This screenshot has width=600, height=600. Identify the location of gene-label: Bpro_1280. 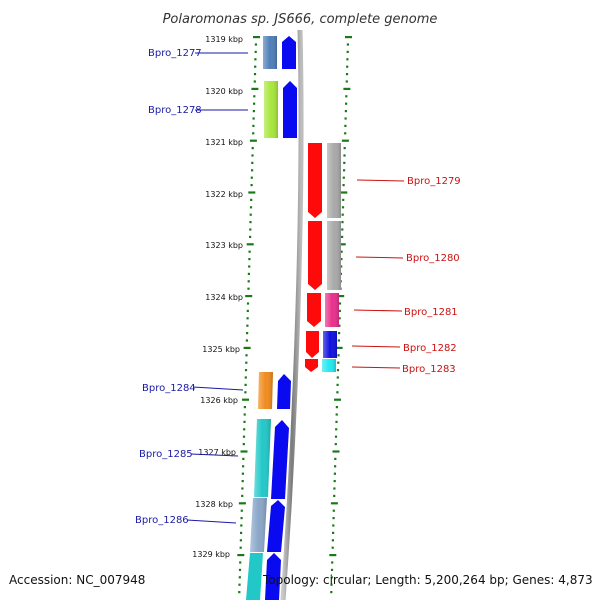
(433, 258).